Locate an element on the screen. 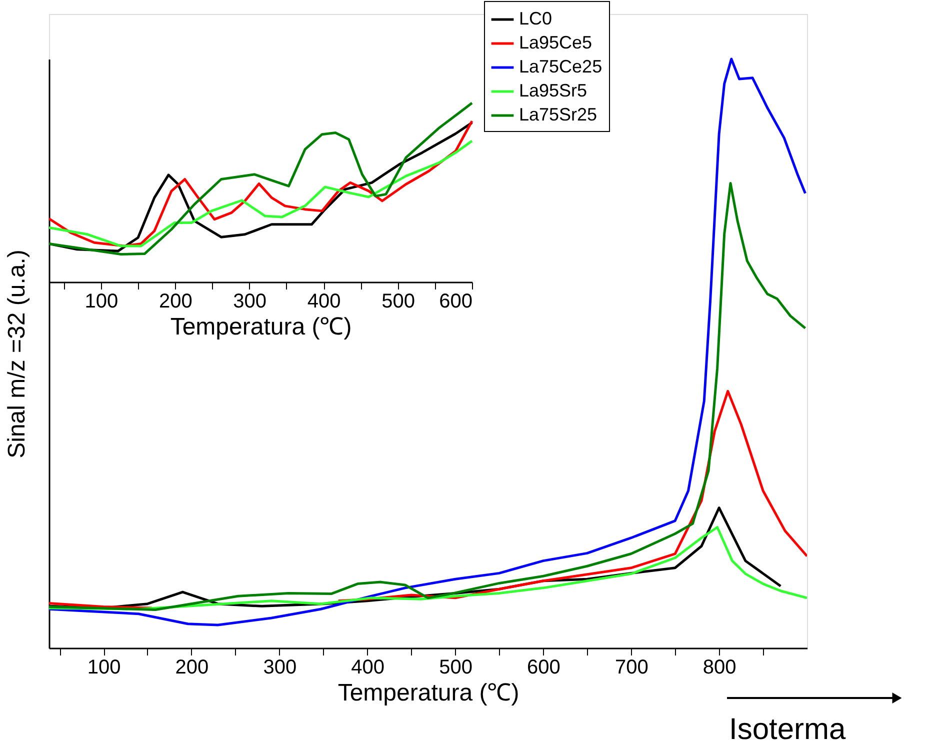 Image resolution: width=928 pixels, height=744 pixels. x-tick-label: 700 is located at coordinates (631, 667).